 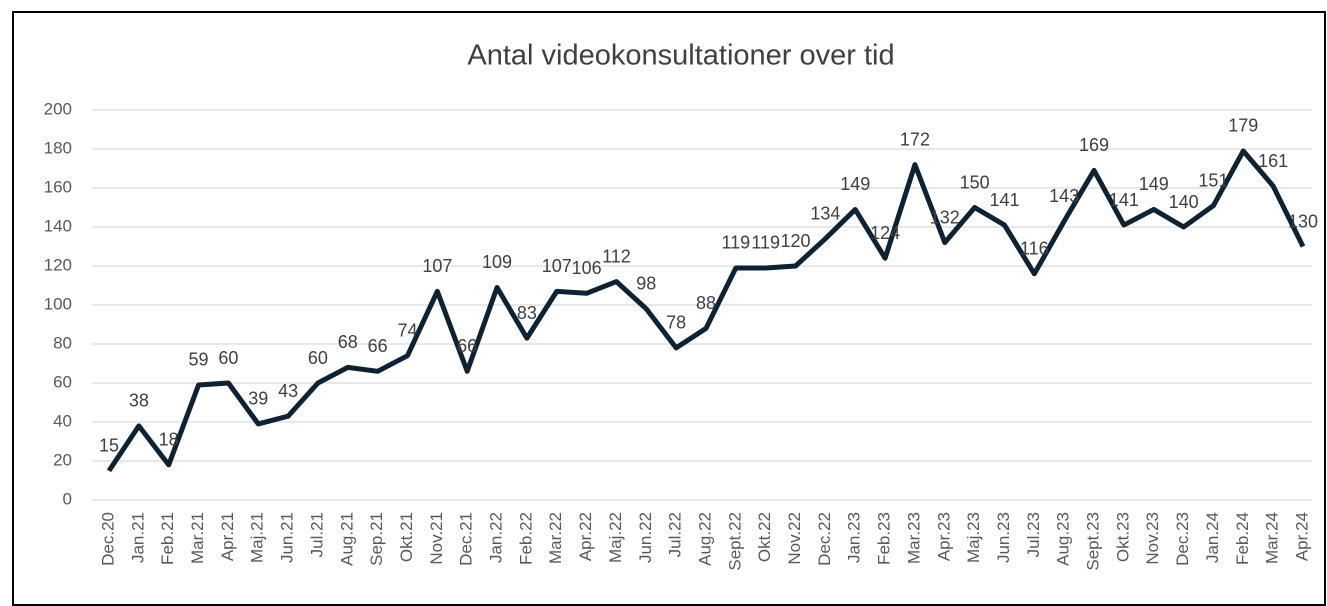 What do you see at coordinates (1034, 249) in the screenshot?
I see `data-label: 116` at bounding box center [1034, 249].